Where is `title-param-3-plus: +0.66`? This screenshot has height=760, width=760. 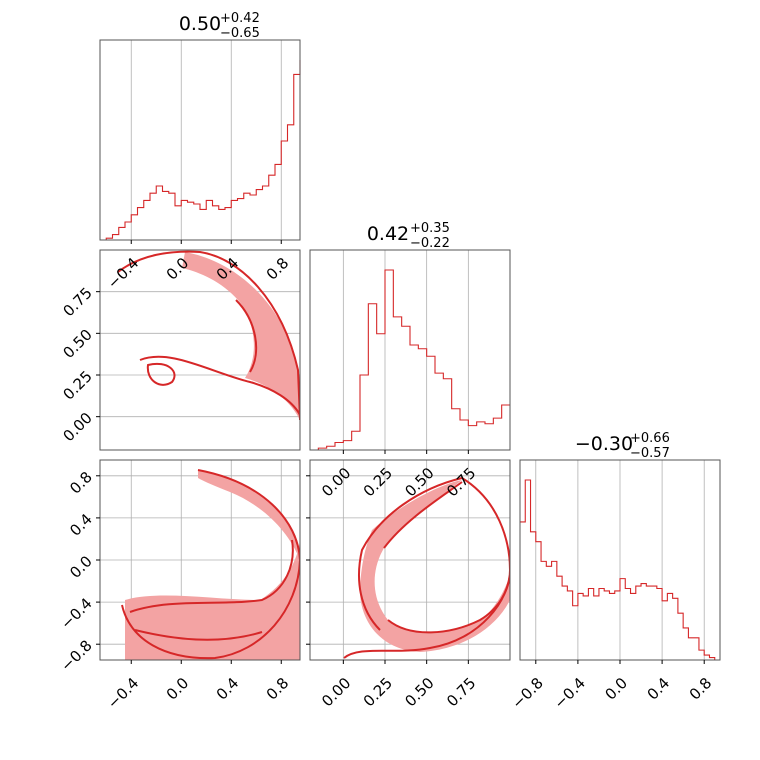
title-param-3-plus: +0.66 is located at coordinates (650, 438).